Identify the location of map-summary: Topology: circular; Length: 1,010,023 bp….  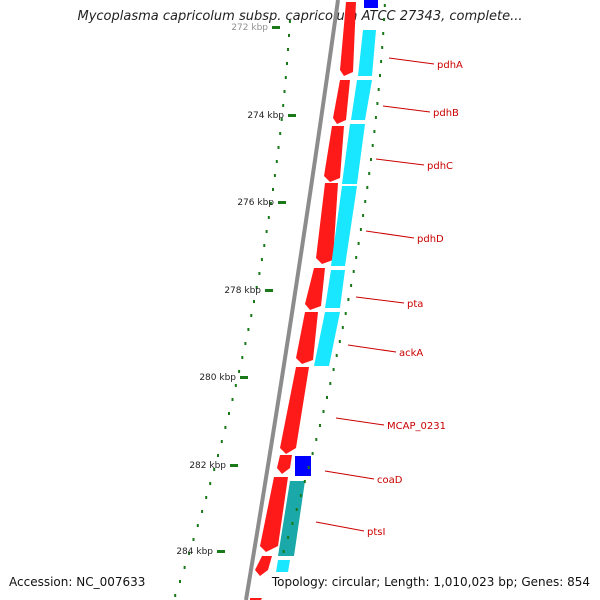
(430, 582).